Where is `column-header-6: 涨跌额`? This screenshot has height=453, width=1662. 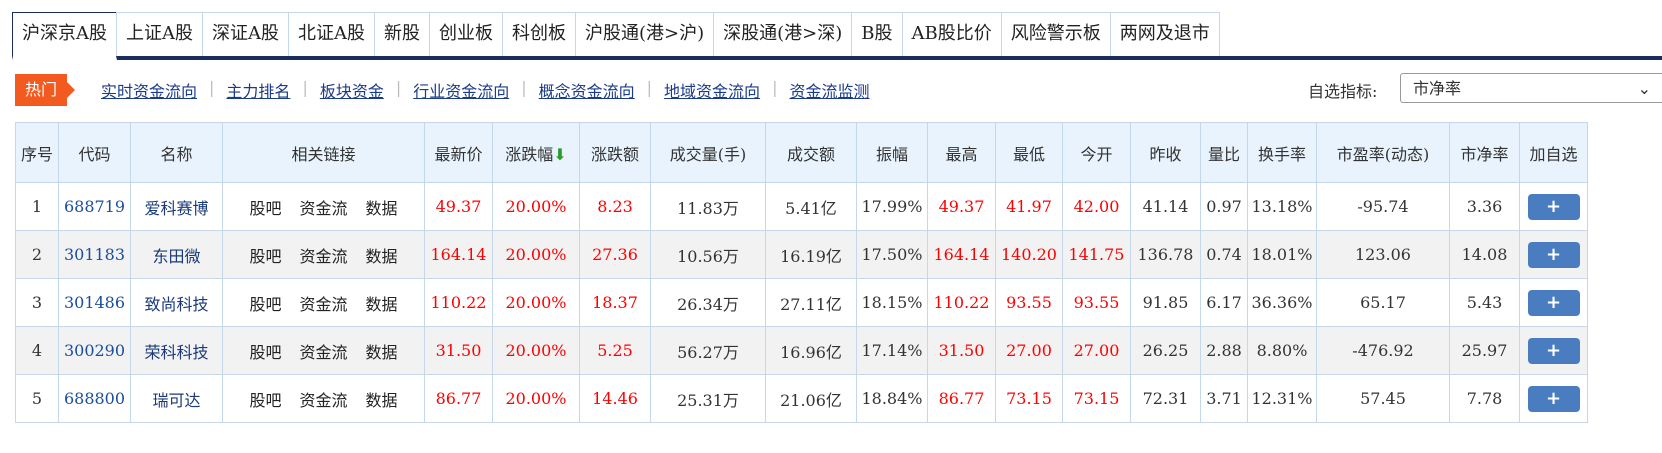 column-header-6: 涨跌额 is located at coordinates (615, 152).